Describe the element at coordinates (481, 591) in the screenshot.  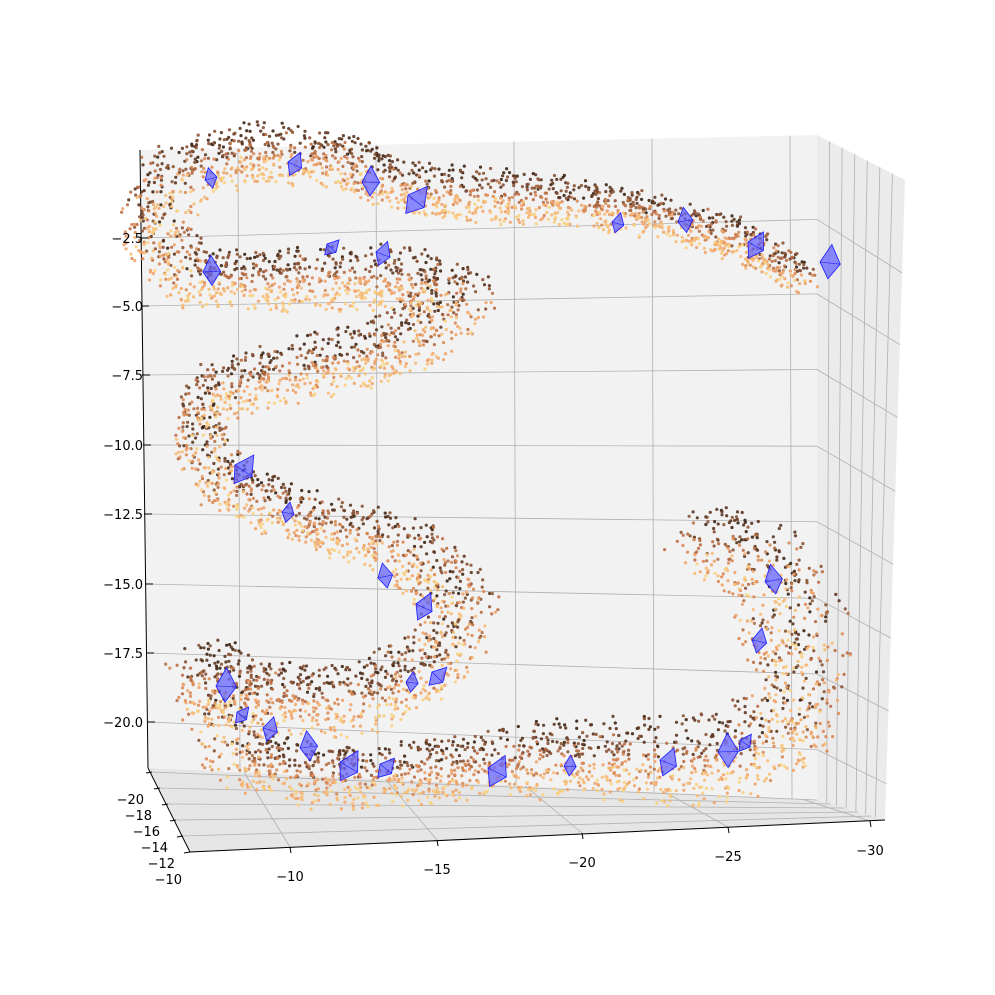
I see `z-grid-line` at that location.